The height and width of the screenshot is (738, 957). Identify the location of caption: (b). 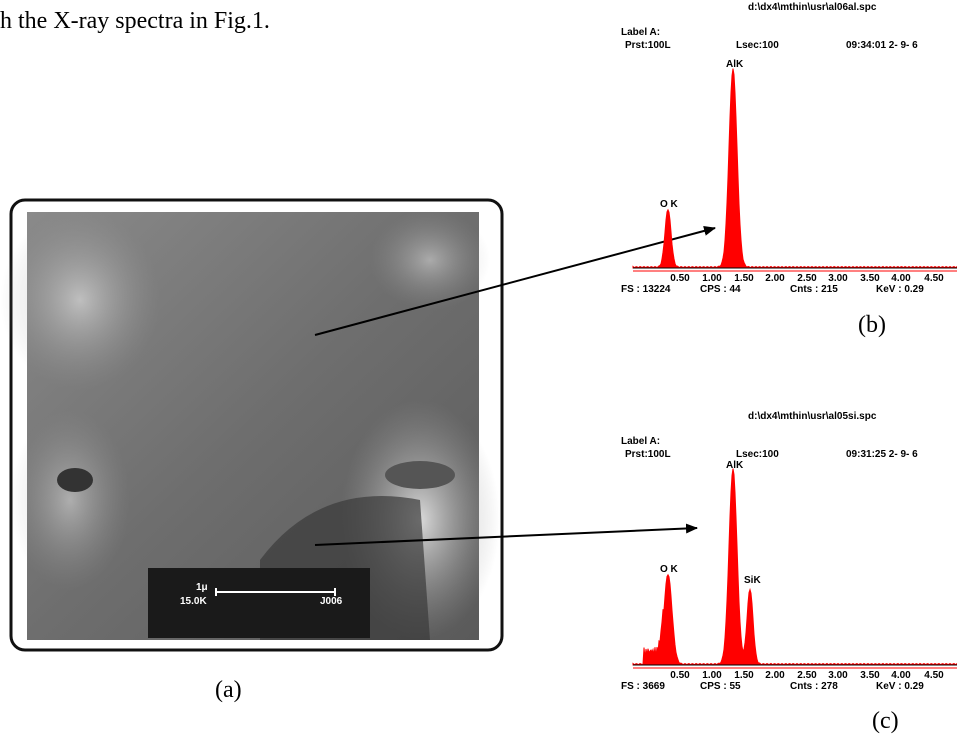
(872, 325).